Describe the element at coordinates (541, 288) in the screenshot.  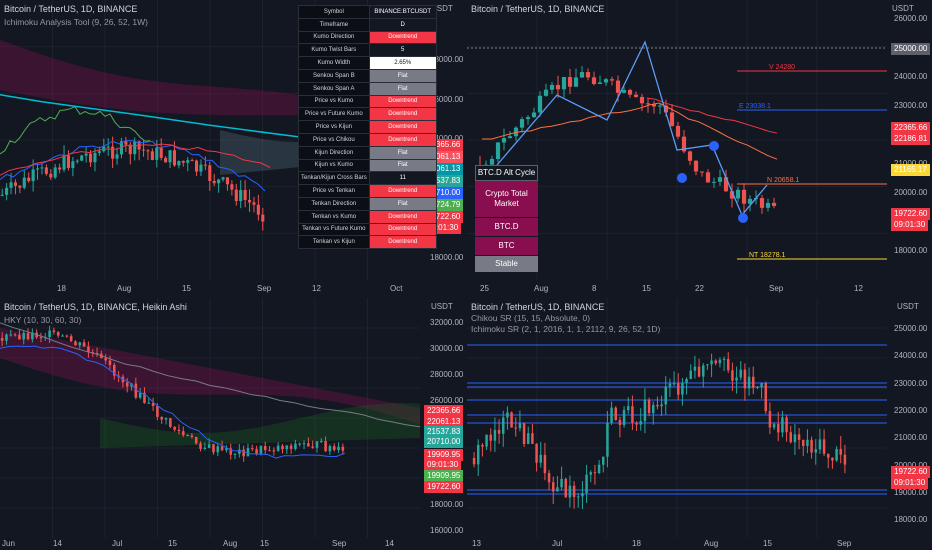
I see `x-tick-label: Aug` at that location.